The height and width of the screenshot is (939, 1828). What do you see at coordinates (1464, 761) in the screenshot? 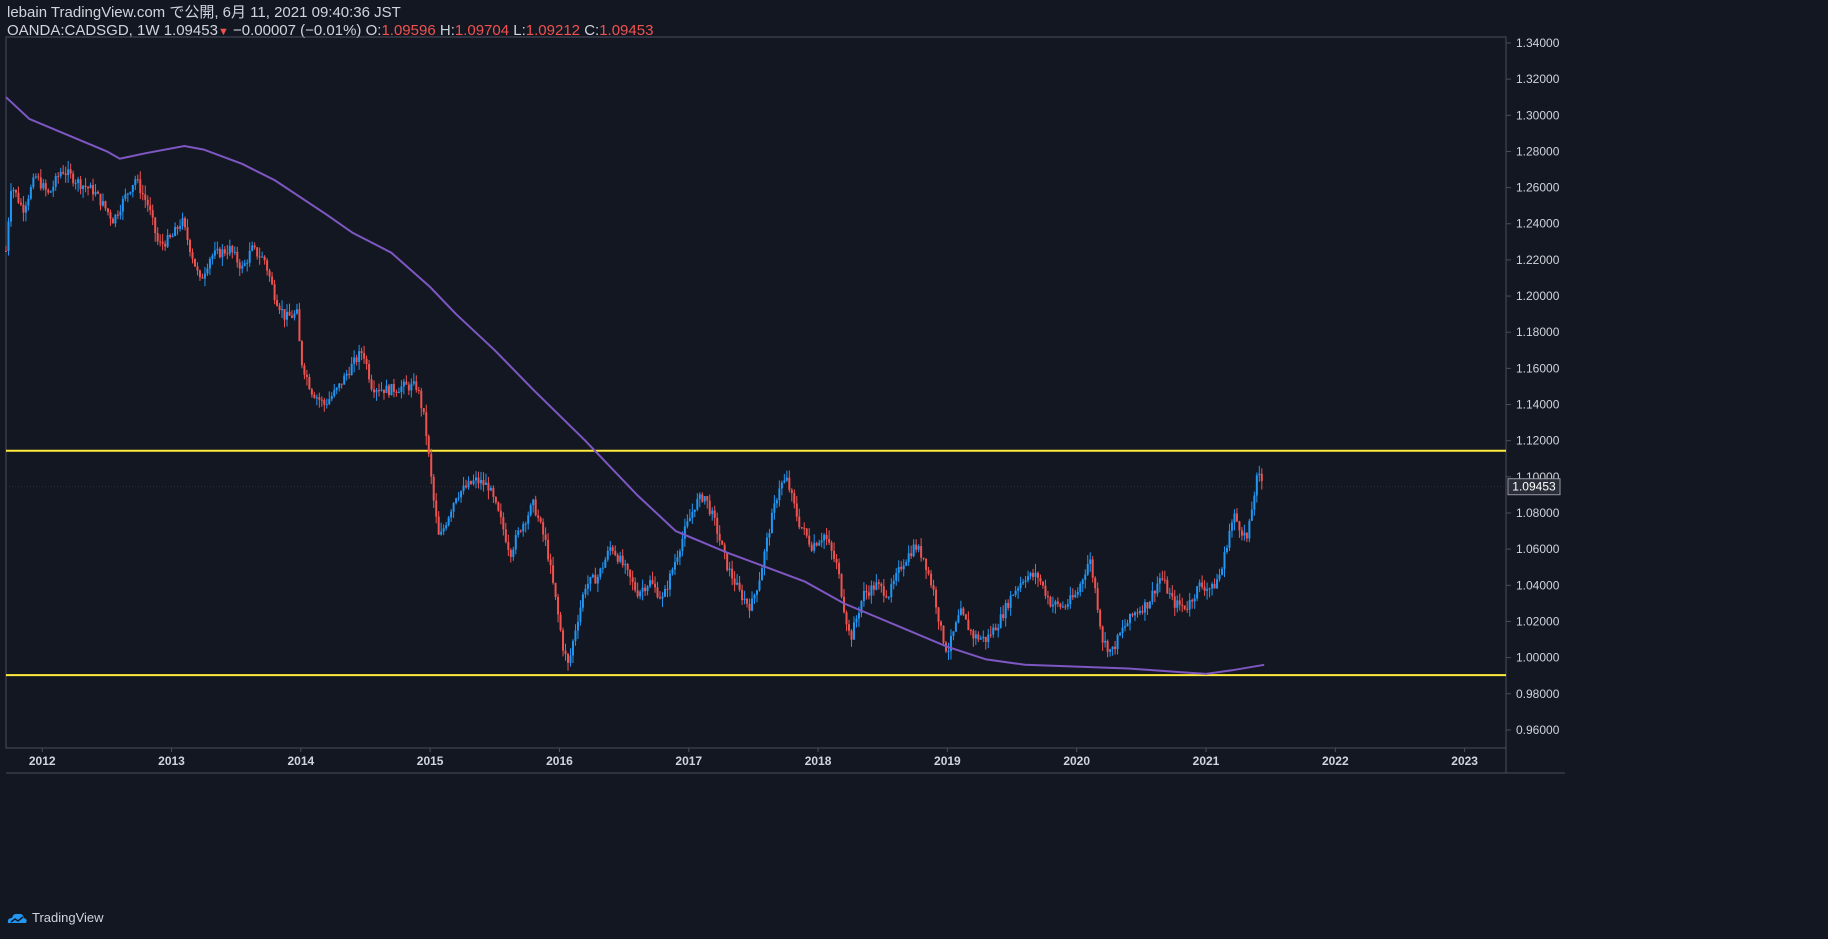
I see `time-tick-label: 2023` at bounding box center [1464, 761].